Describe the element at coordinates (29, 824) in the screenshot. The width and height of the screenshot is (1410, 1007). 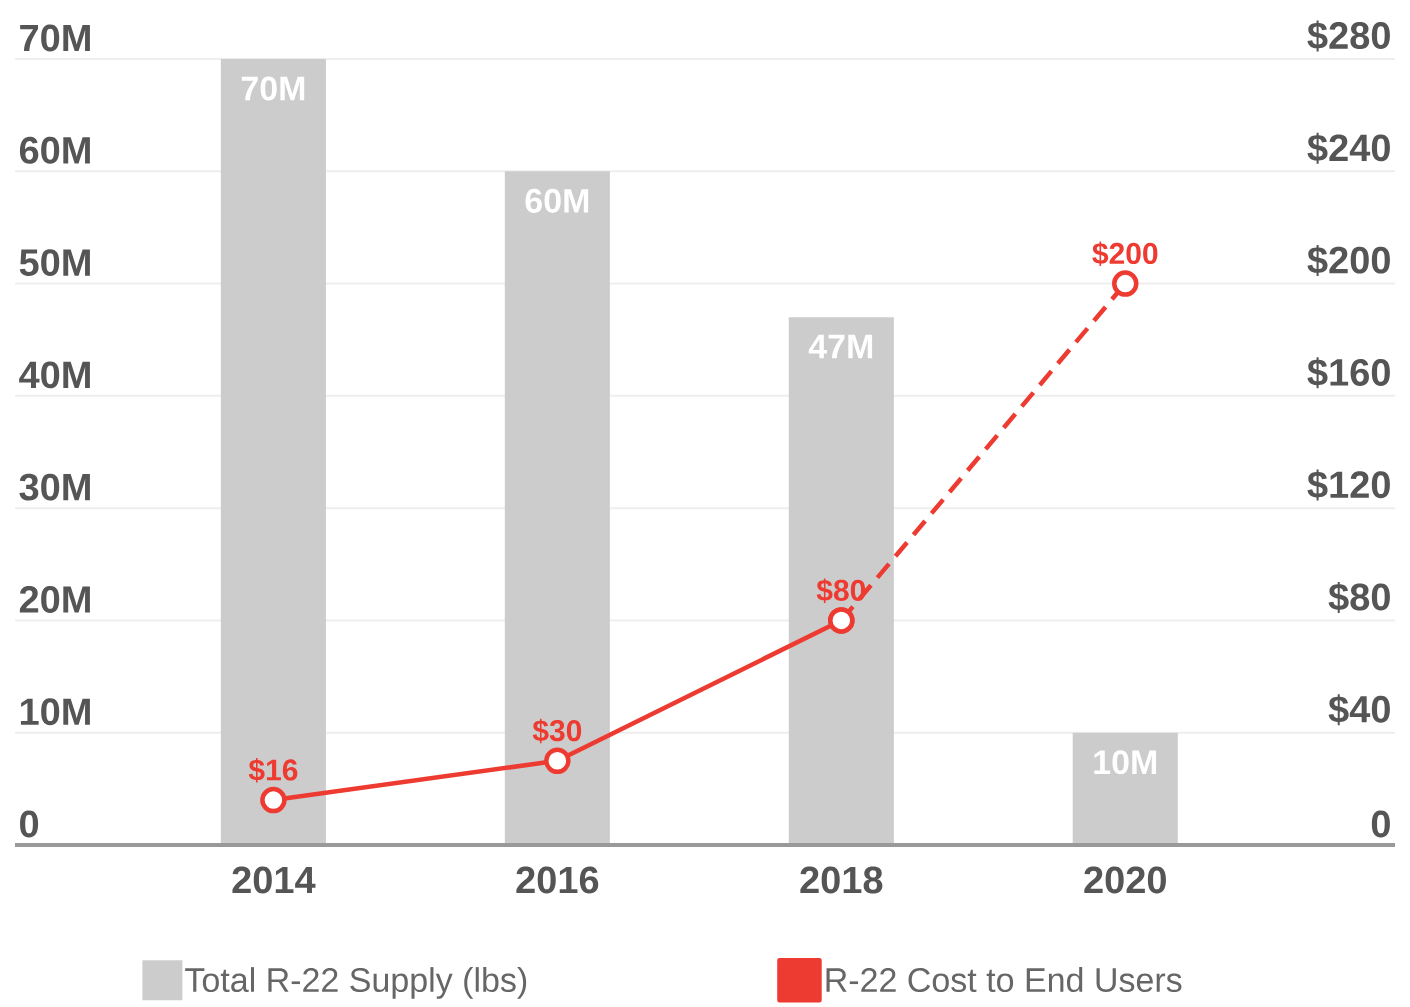
I see `y-tick-label: 0` at that location.